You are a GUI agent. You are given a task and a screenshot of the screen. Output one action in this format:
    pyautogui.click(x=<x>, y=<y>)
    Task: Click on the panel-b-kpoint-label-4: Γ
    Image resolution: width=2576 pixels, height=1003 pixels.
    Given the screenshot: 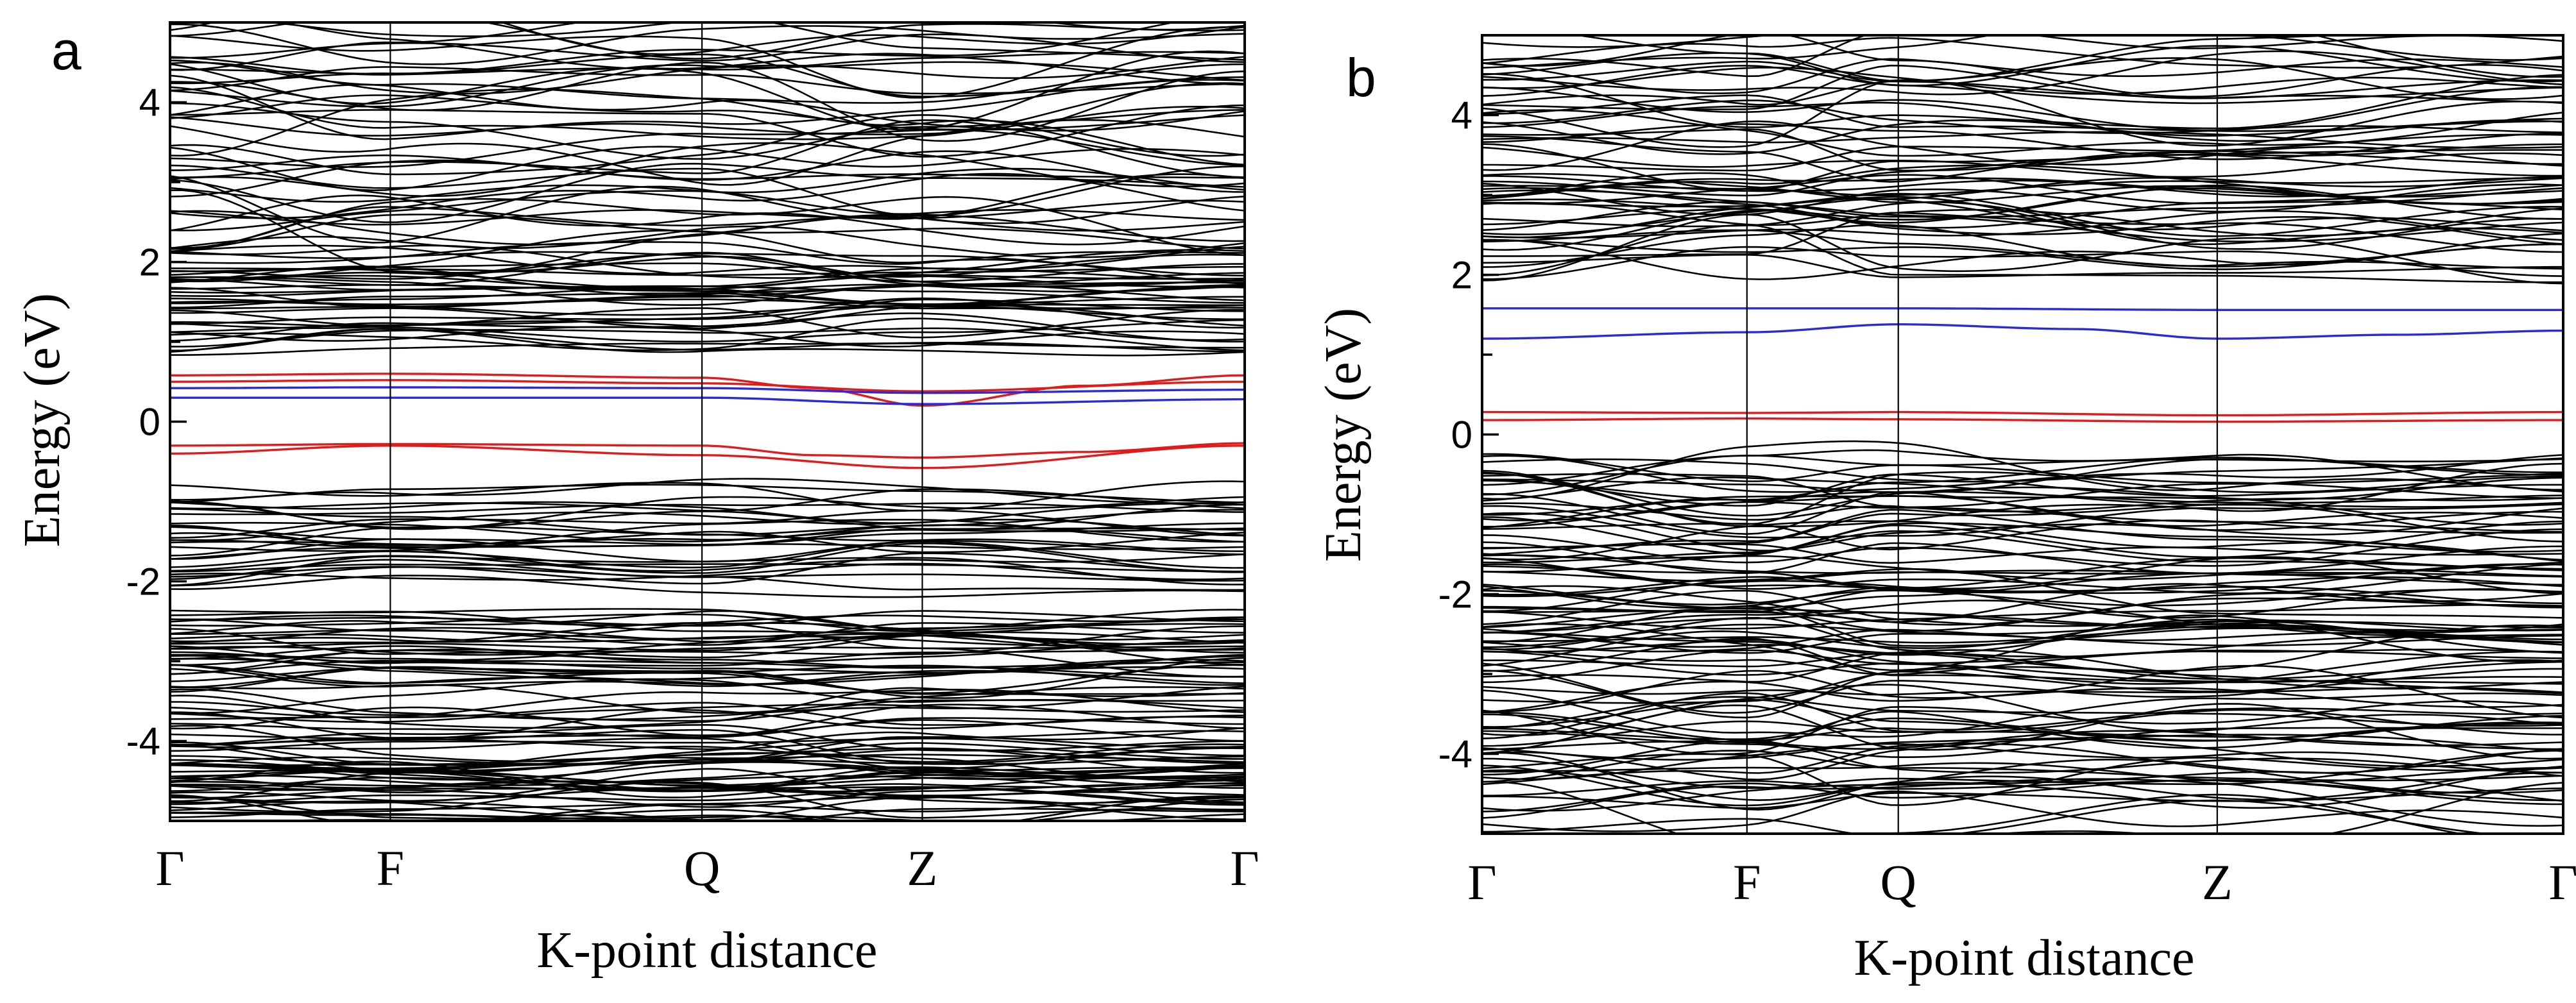 What is the action you would take?
    pyautogui.click(x=2562, y=882)
    